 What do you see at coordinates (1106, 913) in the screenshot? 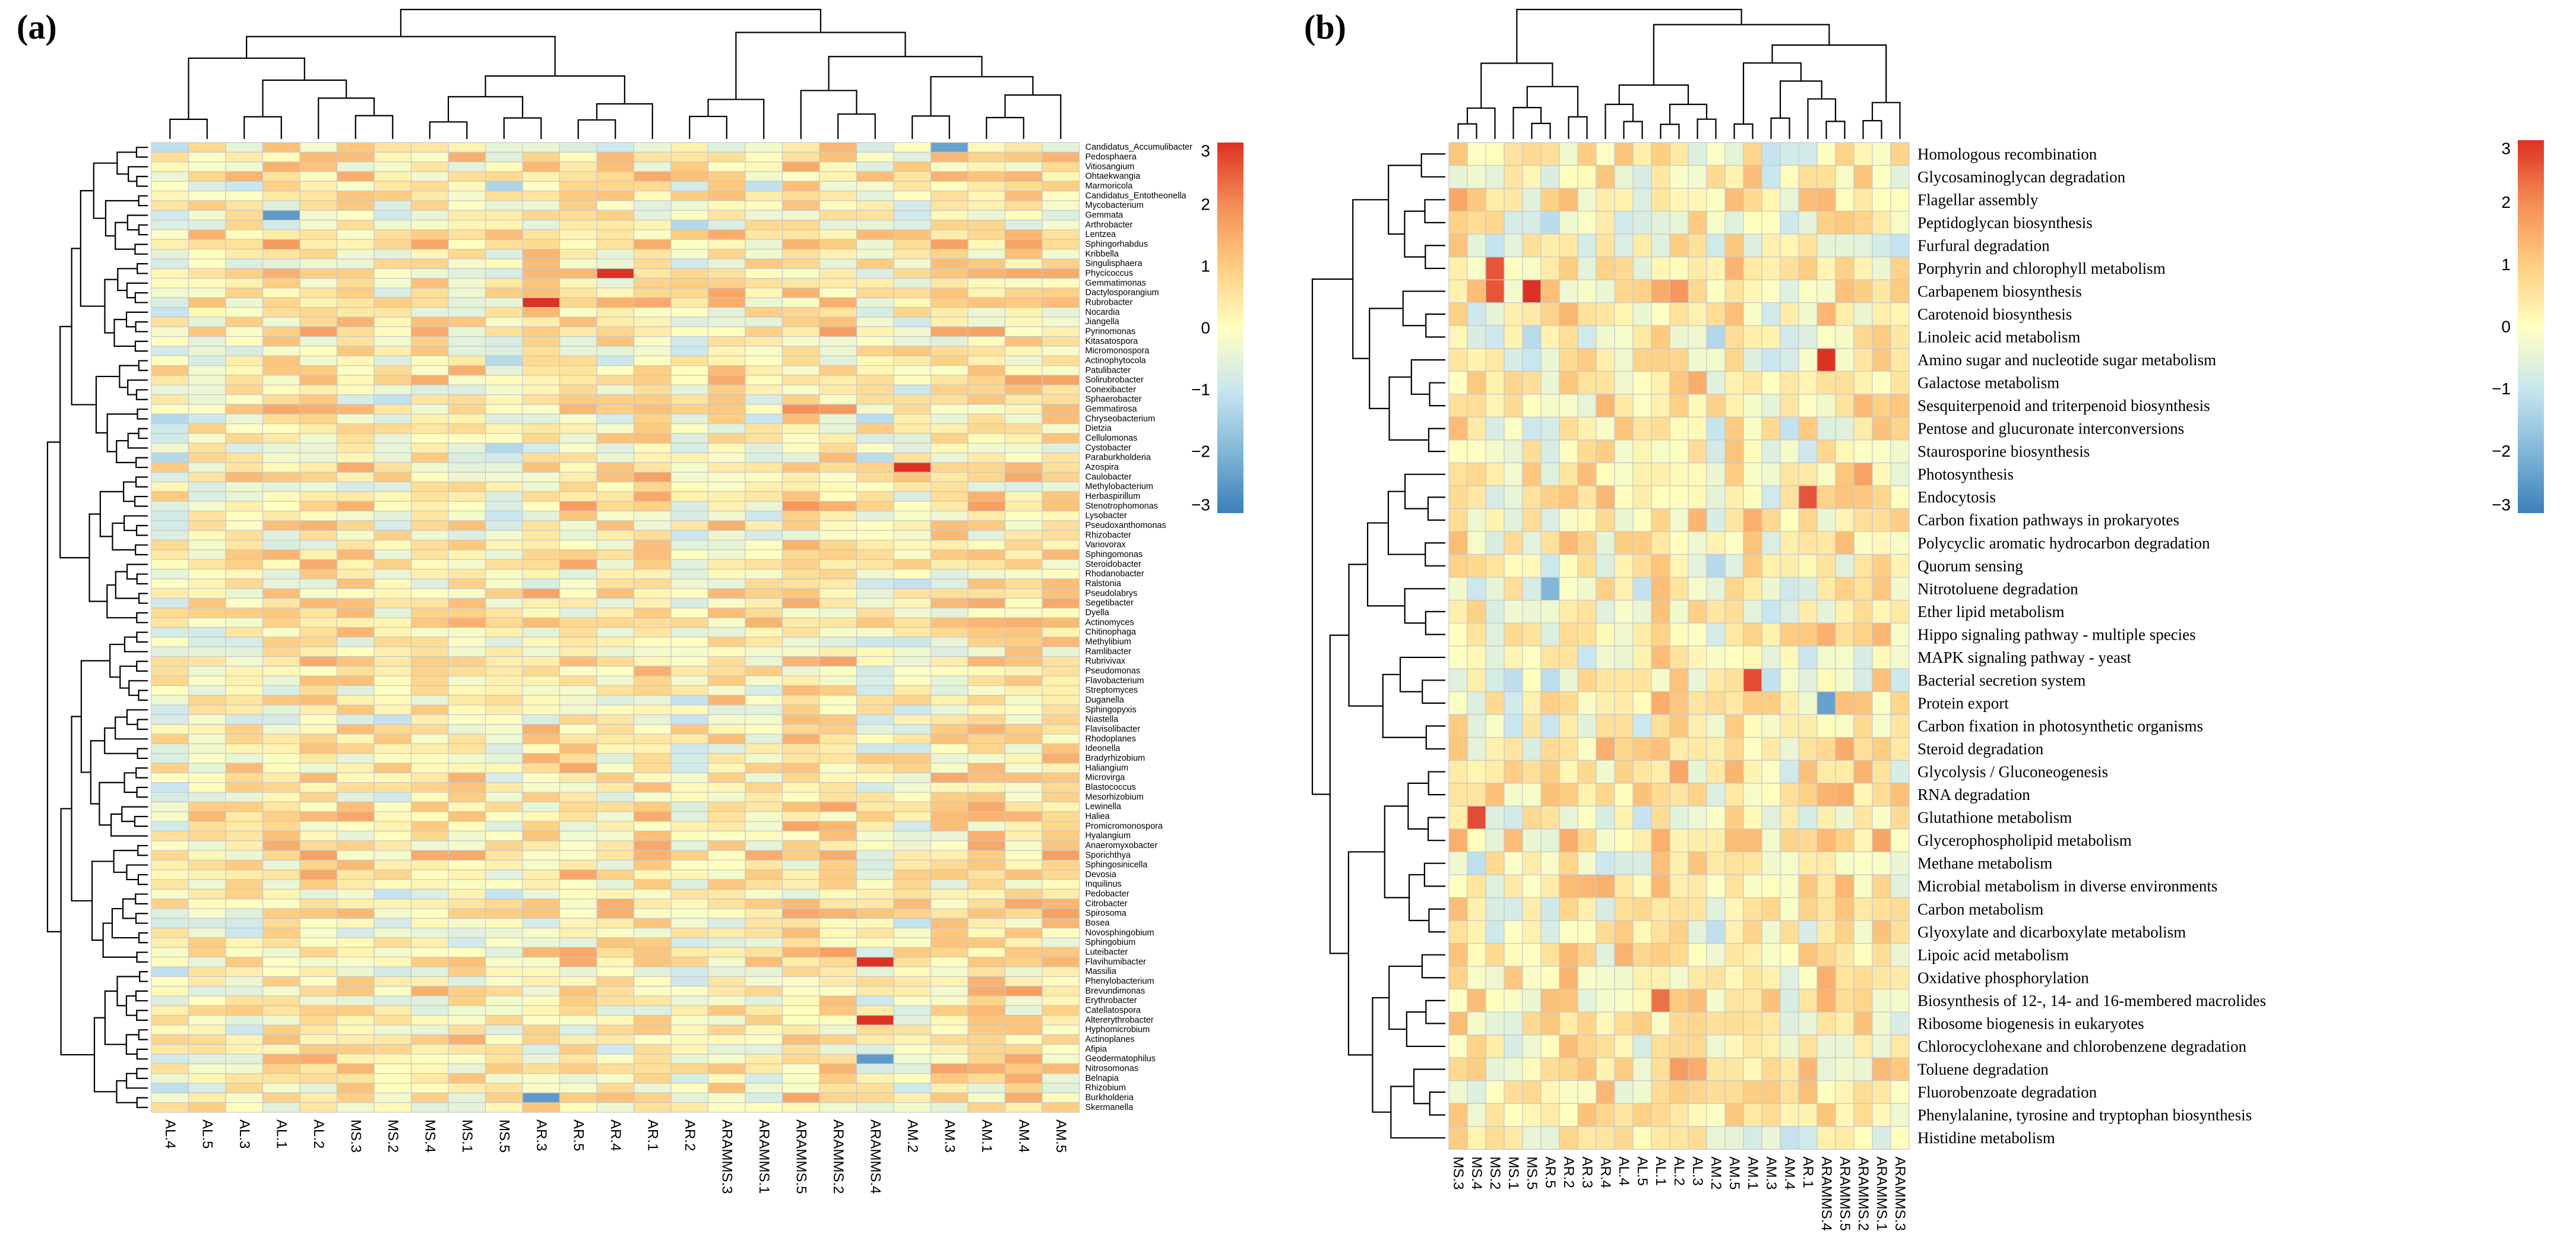
I see `row-label: Spirosoma` at bounding box center [1106, 913].